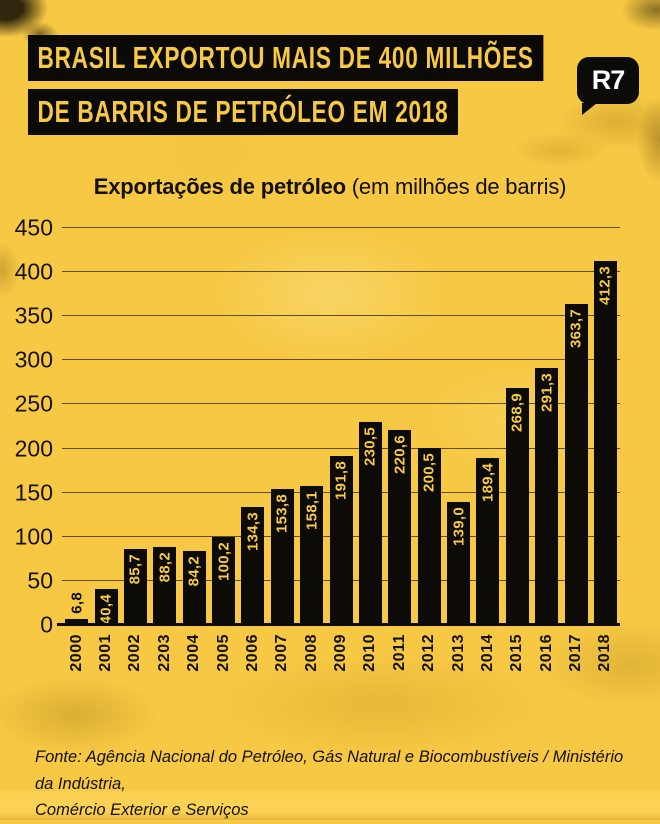 Image resolution: width=660 pixels, height=824 pixels. I want to click on bar-slot: 291,3, so click(546, 426).